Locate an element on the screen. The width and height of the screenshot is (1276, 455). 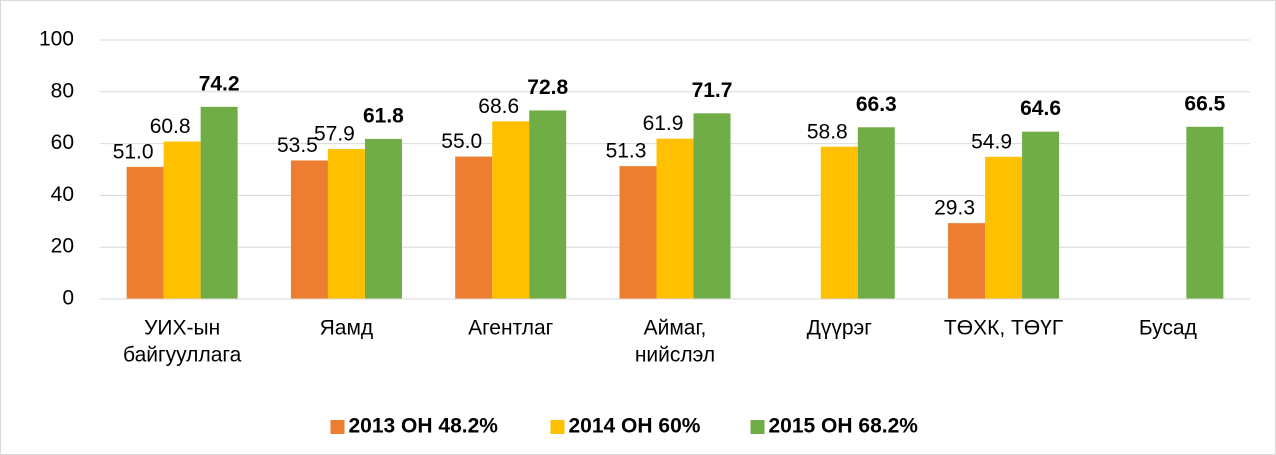
y-tick-label: 0 is located at coordinates (68, 298).